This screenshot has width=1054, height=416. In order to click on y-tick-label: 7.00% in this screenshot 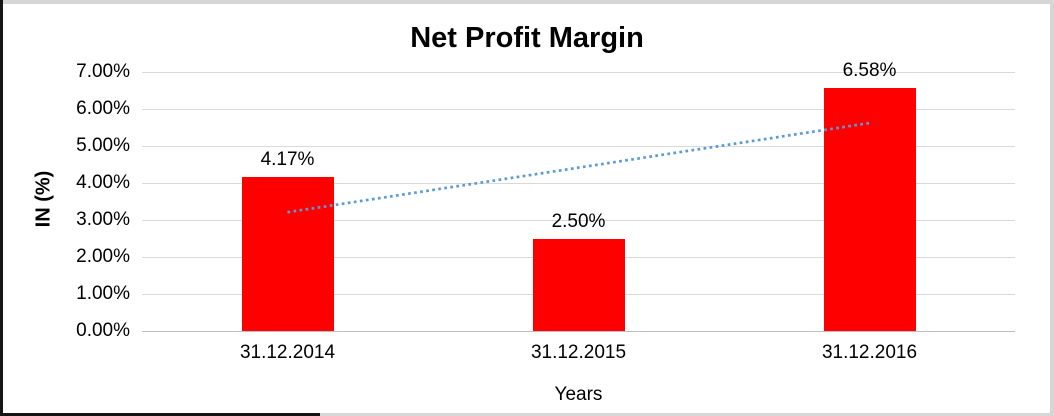, I will do `click(103, 71)`.